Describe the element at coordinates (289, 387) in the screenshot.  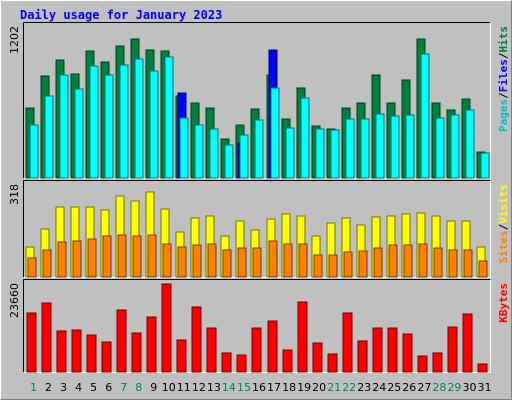
I see `x-tick-label-18: 18` at that location.